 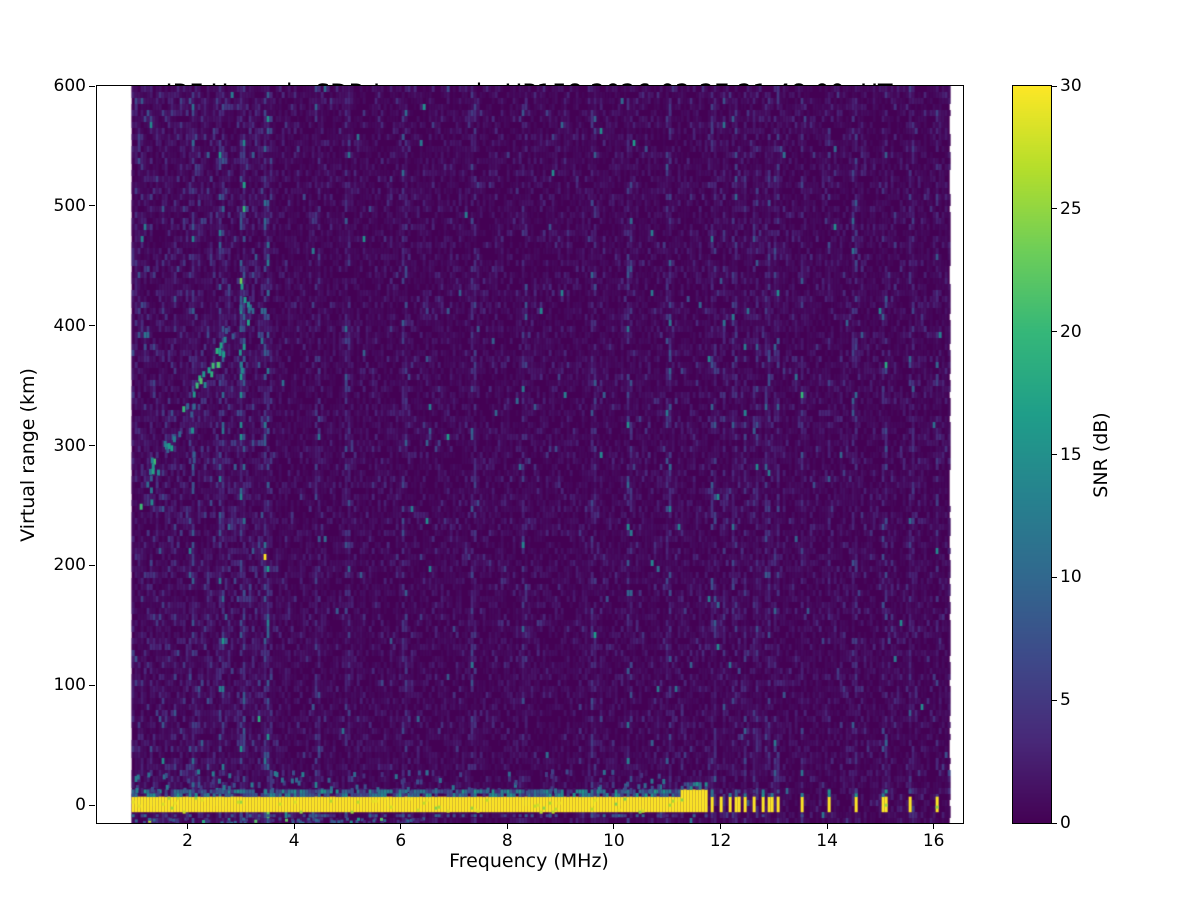 I want to click on y-tick-label: 0, so click(x=80, y=805).